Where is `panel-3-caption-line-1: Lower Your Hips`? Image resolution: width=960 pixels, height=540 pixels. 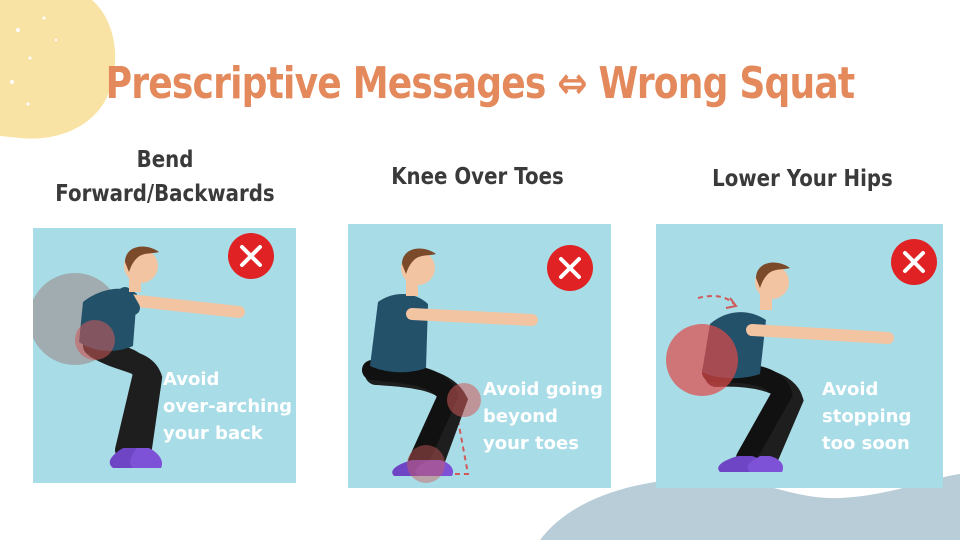 panel-3-caption-line-1: Lower Your Hips is located at coordinates (802, 179).